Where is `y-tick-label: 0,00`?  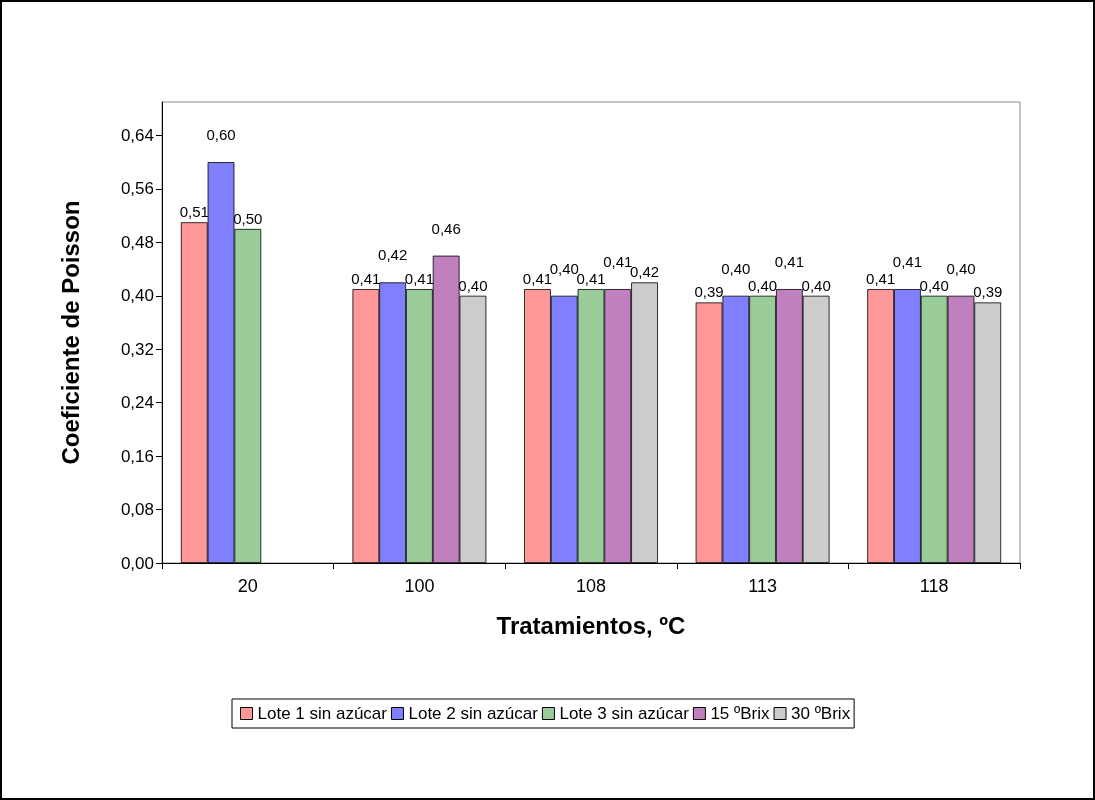 y-tick-label: 0,00 is located at coordinates (137, 563).